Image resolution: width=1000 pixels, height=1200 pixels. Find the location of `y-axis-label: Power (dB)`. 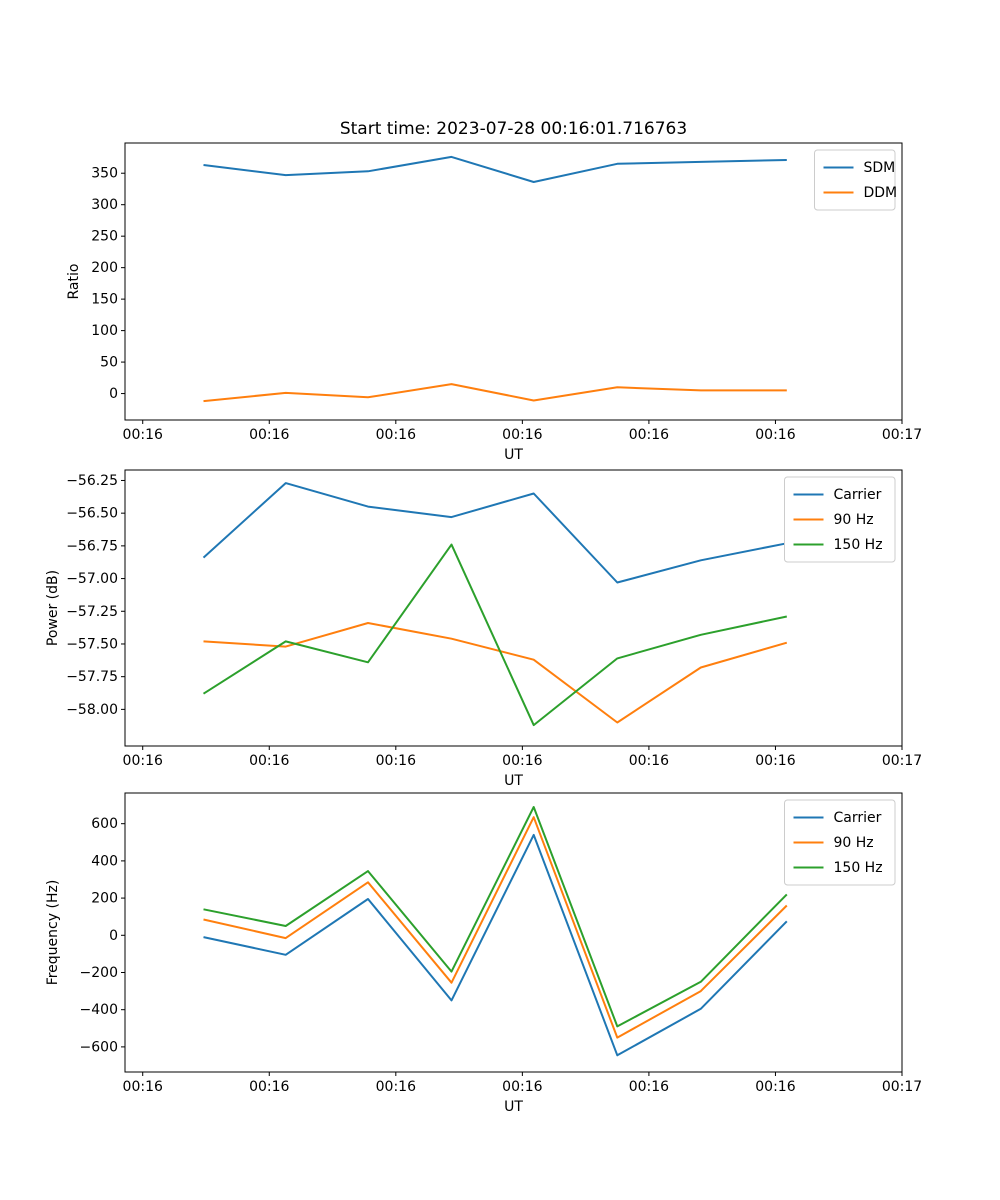

y-axis-label: Power (dB) is located at coordinates (53, 608).